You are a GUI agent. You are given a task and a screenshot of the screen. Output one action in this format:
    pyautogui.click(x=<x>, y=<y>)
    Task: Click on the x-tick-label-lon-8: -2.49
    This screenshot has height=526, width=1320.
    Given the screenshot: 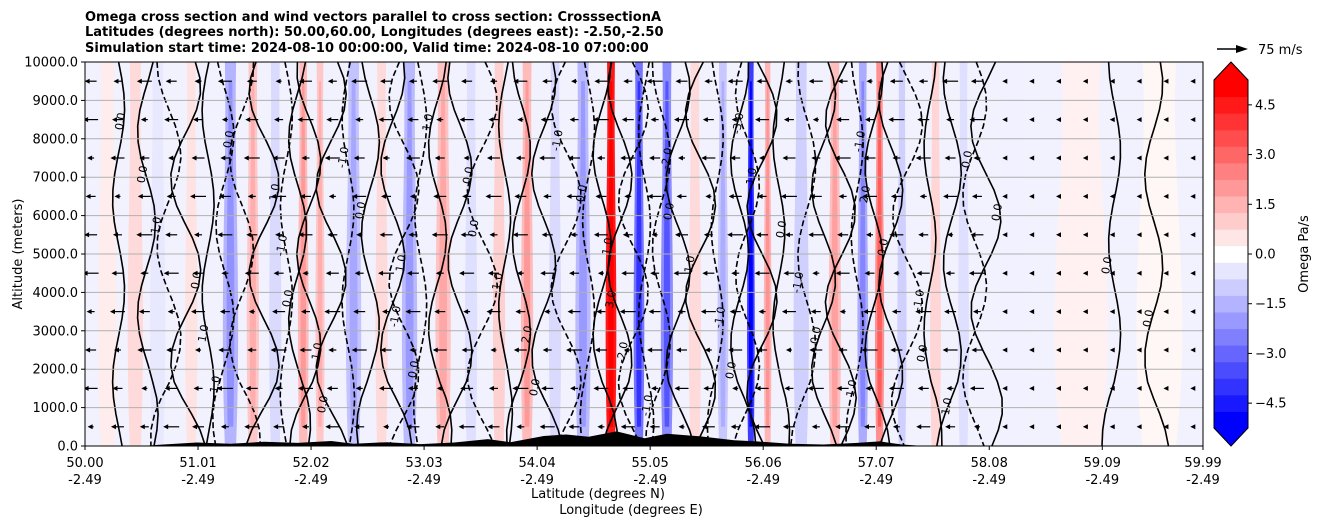 What is the action you would take?
    pyautogui.click(x=989, y=480)
    